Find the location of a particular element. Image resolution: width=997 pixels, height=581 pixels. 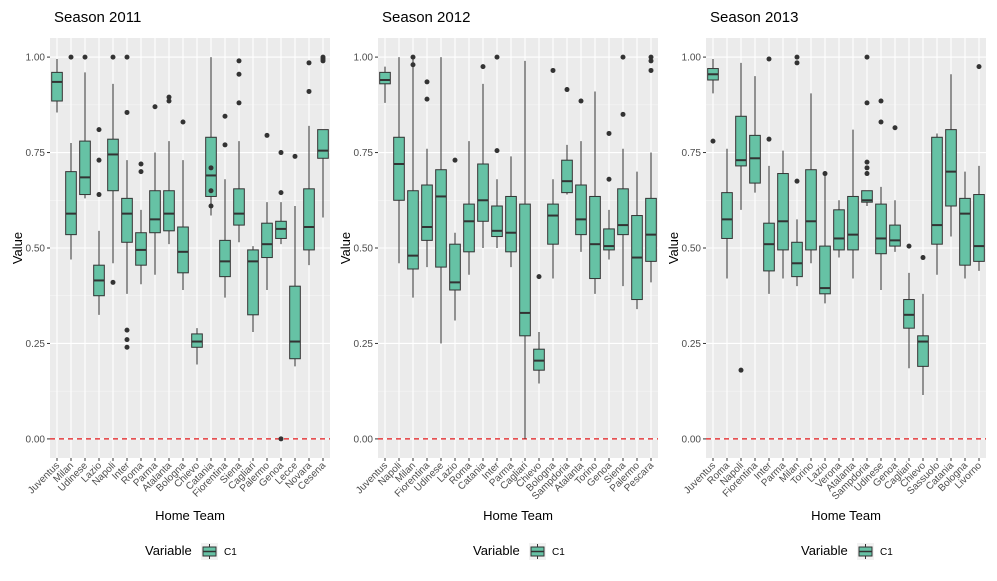

box-verona is located at coordinates (839, 229).